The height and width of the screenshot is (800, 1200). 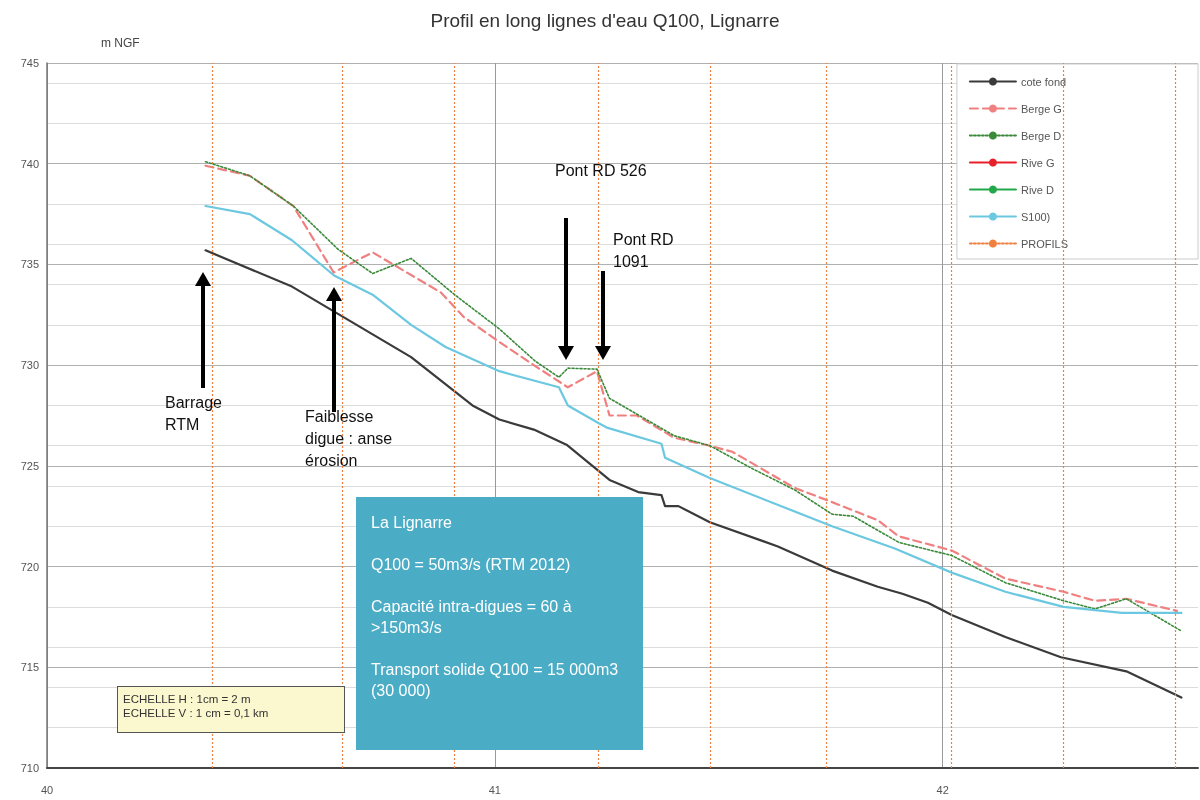 I want to click on y-tick-label: 715, so click(x=29, y=667).